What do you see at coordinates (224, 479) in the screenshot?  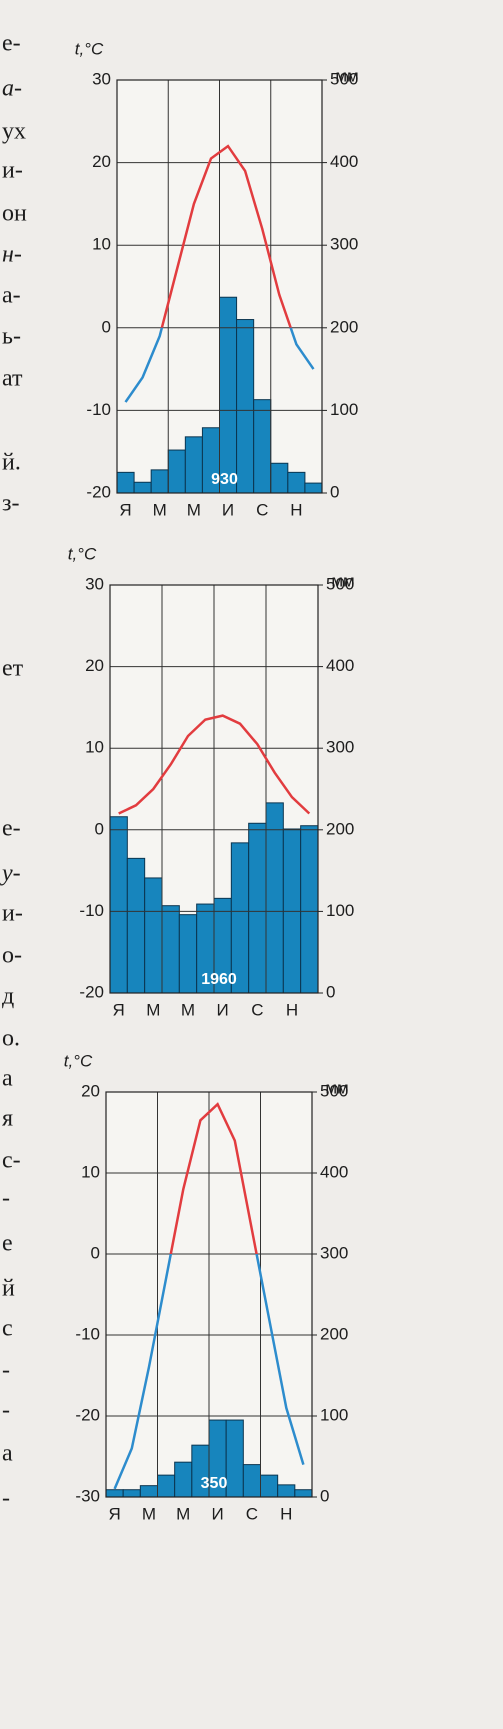 I see `annual-total: 930` at bounding box center [224, 479].